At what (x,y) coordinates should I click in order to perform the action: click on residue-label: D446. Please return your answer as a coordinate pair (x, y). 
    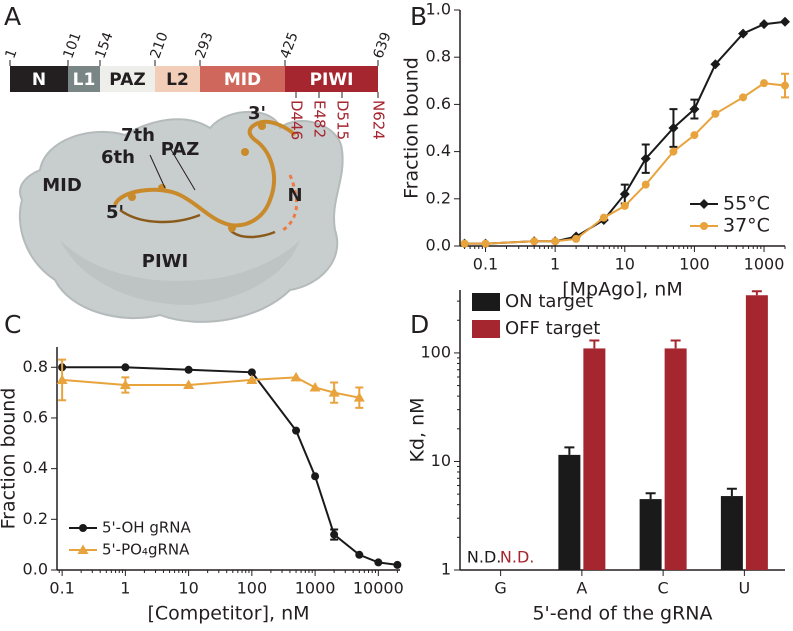
    Looking at the image, I should click on (297, 120).